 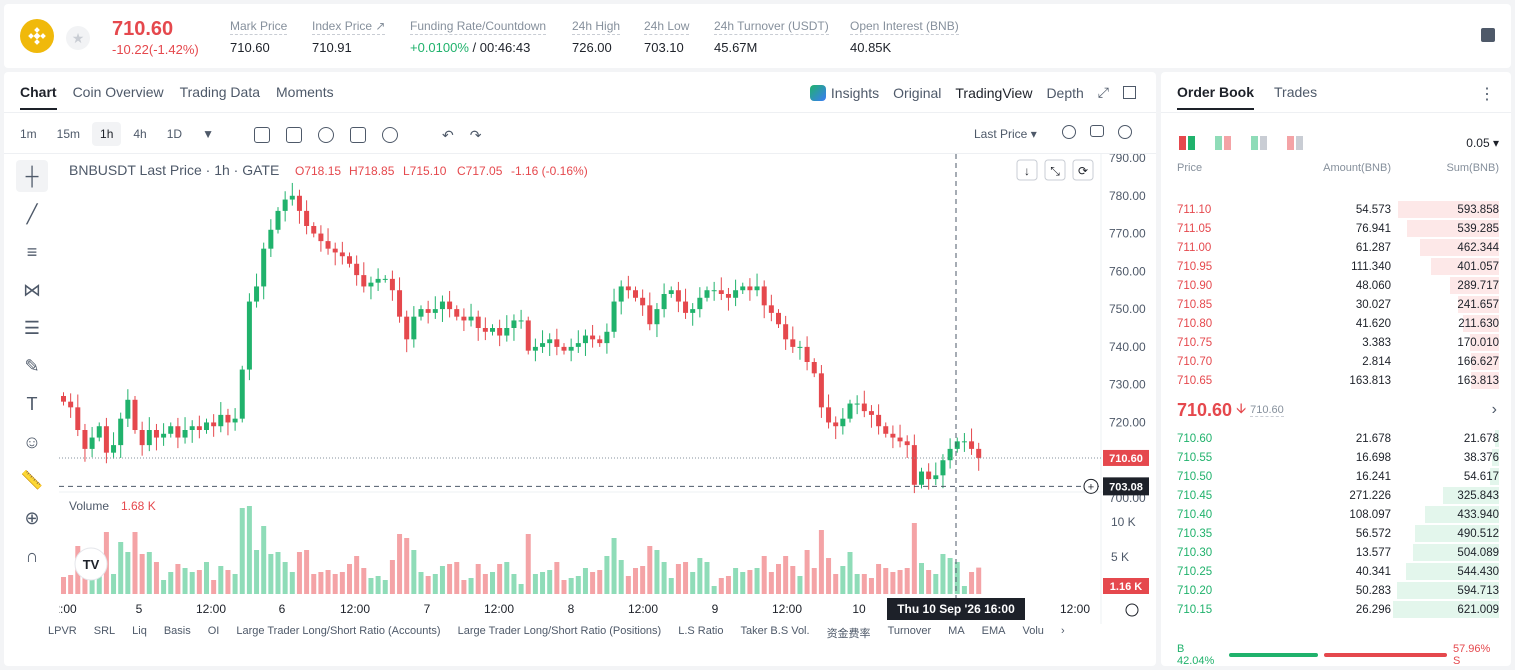 What do you see at coordinates (1336, 228) in the screenshot?
I see `ask-row: 711.05 76.941 539.285` at bounding box center [1336, 228].